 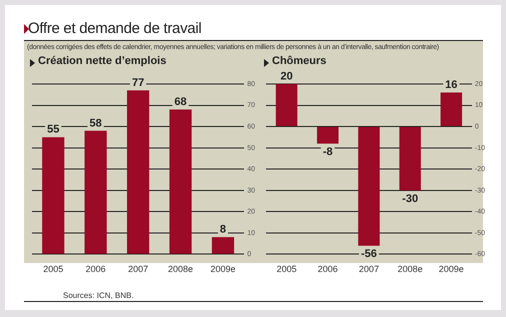 I want to click on data-label: -56, so click(x=368, y=254).